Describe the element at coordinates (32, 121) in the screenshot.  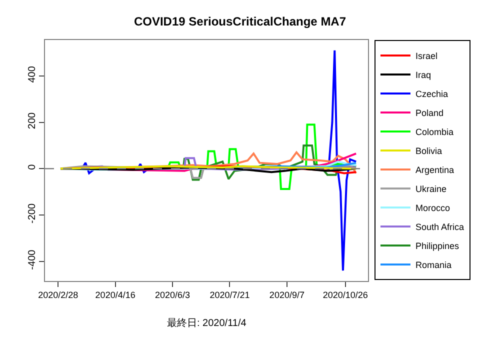
I see `y-tick-label: 200` at that location.